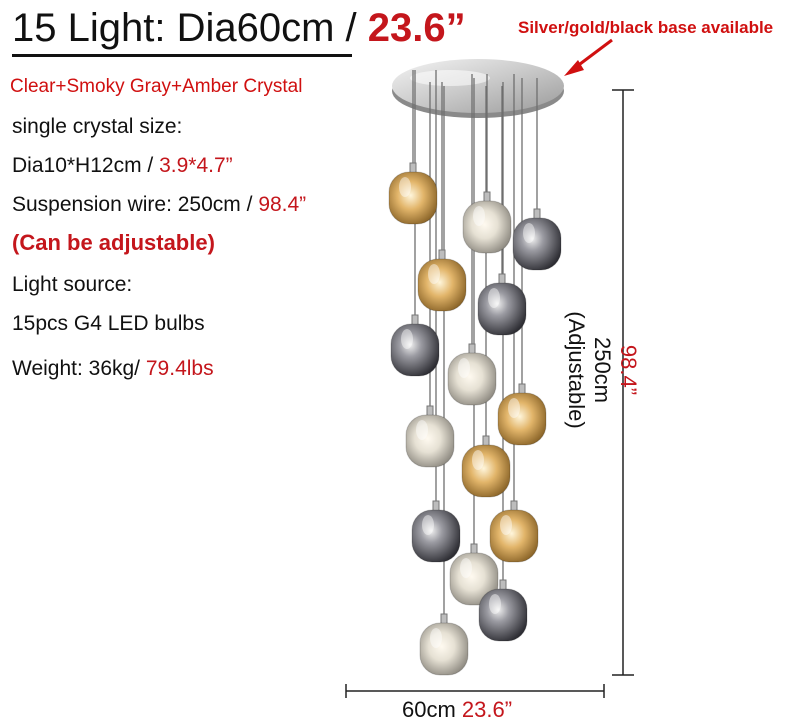 This screenshot has width=800, height=724. I want to click on arrow-icon, so click(588, 57).